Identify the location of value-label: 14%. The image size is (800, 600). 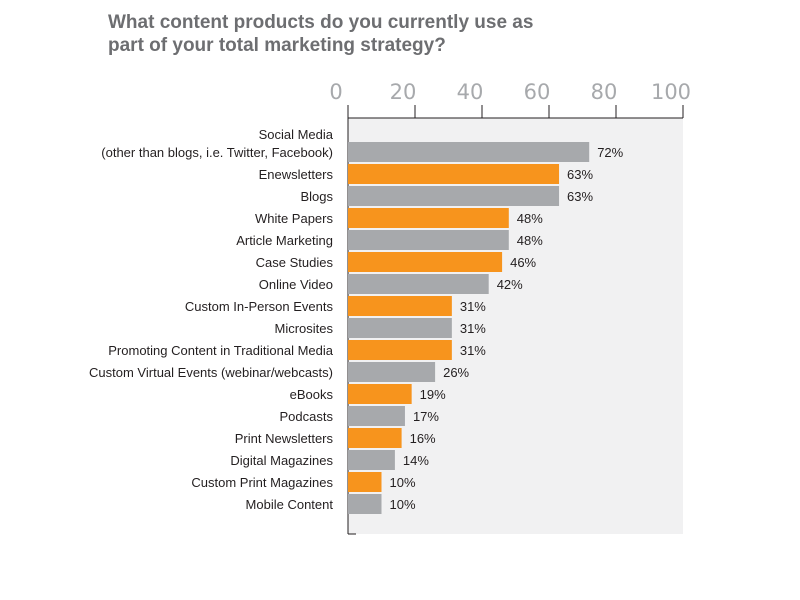
(416, 460).